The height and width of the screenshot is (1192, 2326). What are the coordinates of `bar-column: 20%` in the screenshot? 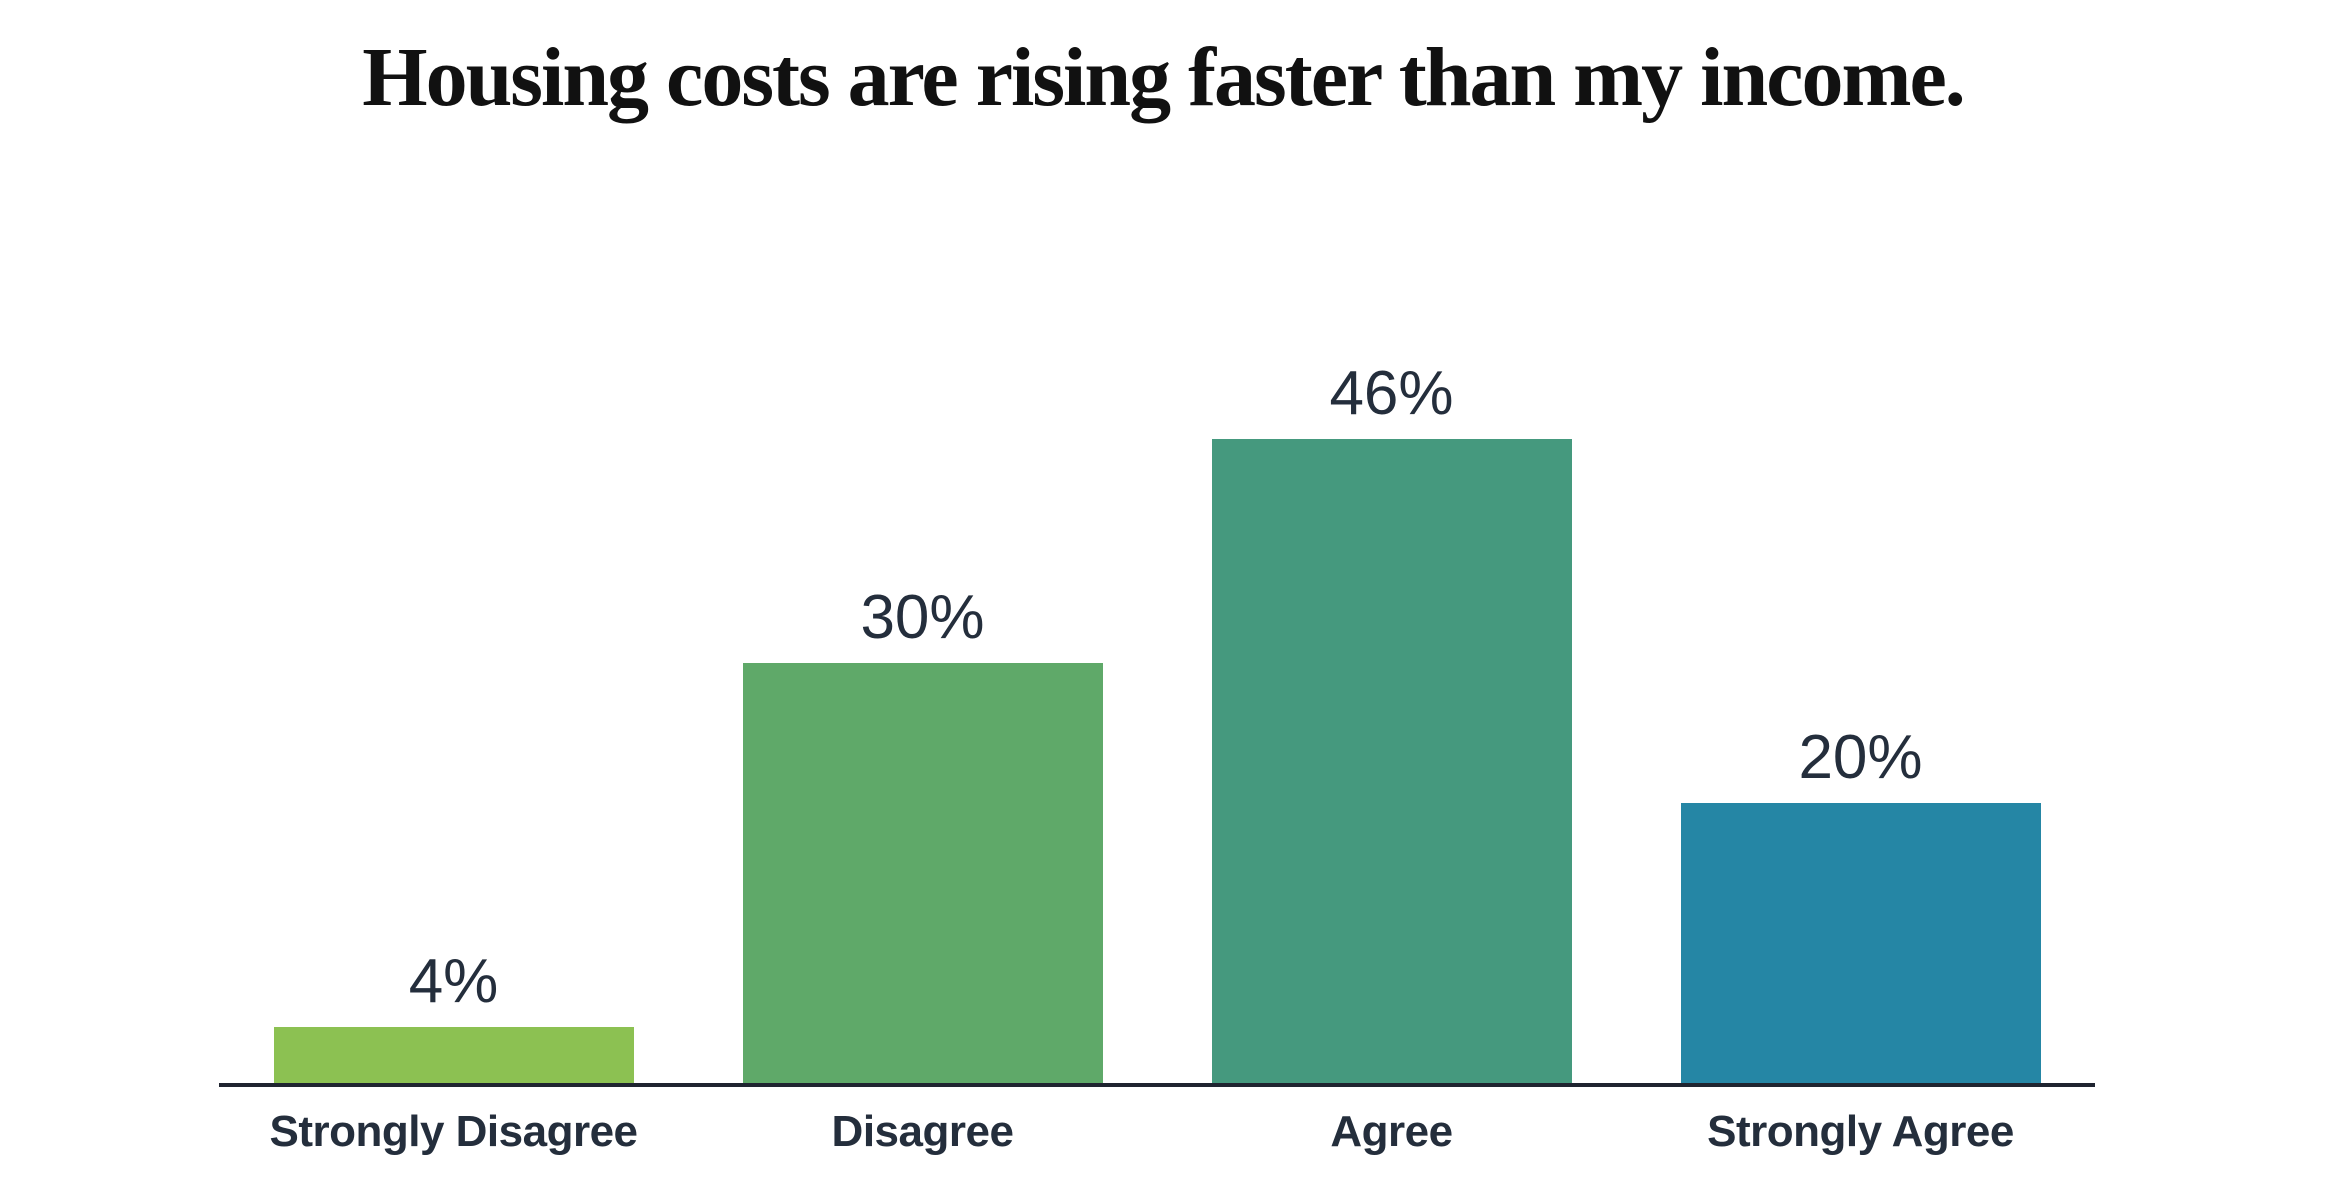 It's located at (1860, 903).